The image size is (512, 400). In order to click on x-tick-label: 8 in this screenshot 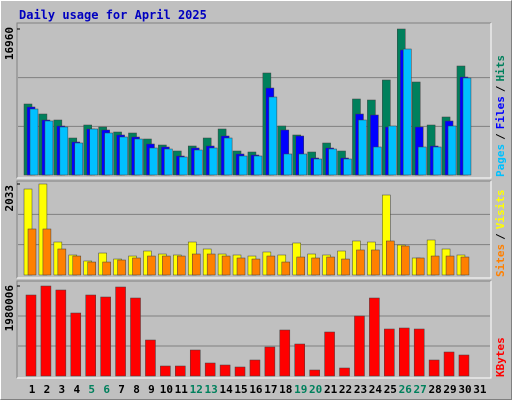, I will do `click(136, 389)`.